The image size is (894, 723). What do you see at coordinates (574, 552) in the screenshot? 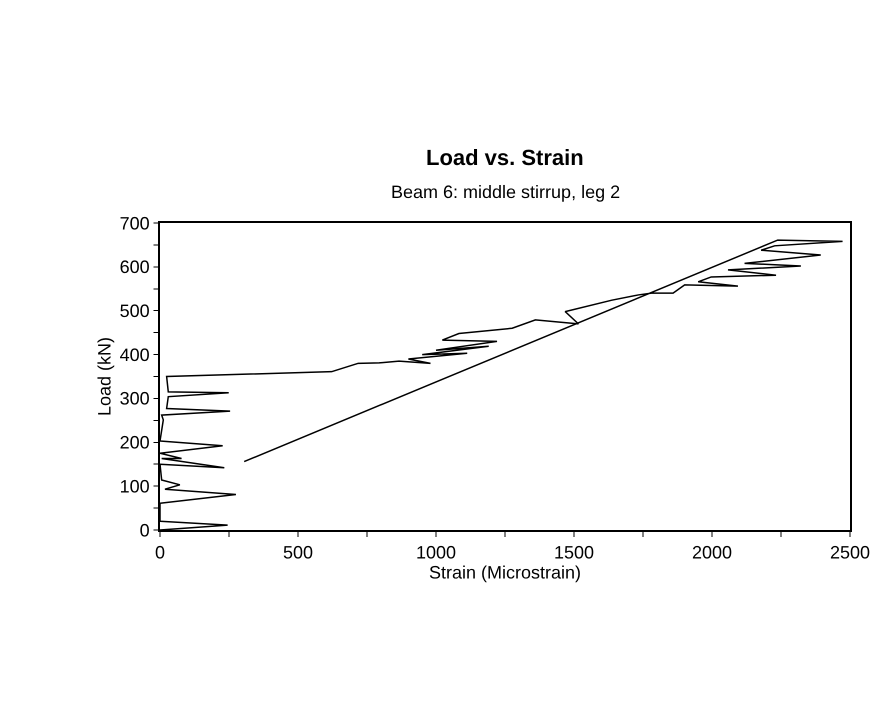
I see `x-tick-label: 1500` at bounding box center [574, 552].